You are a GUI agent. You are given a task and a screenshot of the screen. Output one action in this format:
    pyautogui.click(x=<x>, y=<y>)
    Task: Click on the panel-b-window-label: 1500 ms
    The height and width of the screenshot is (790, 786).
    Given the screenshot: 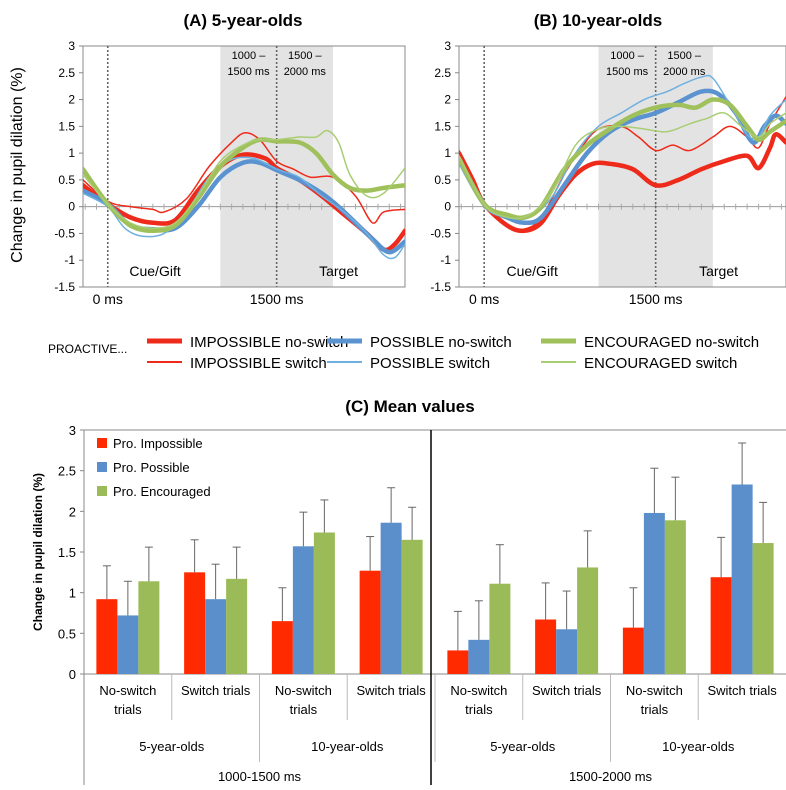 What is the action you would take?
    pyautogui.click(x=627, y=72)
    